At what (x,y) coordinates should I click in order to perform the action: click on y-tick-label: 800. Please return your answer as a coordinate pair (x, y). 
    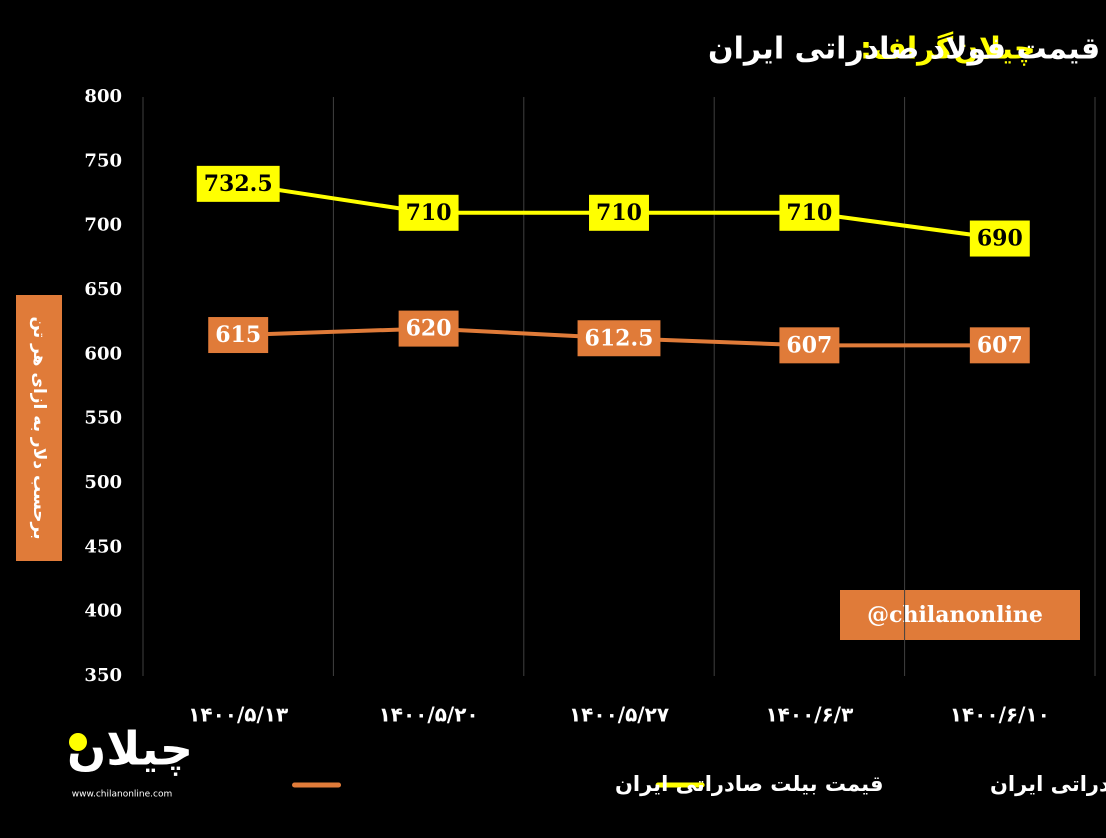
    Looking at the image, I should click on (103, 96).